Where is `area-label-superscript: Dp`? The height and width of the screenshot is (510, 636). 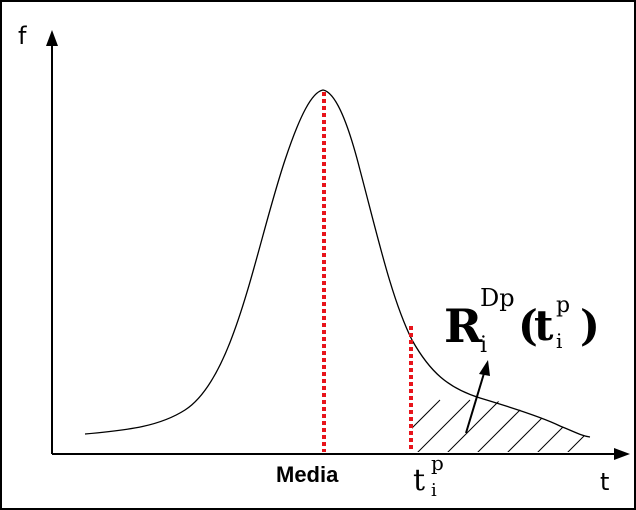 area-label-superscript: Dp is located at coordinates (497, 298).